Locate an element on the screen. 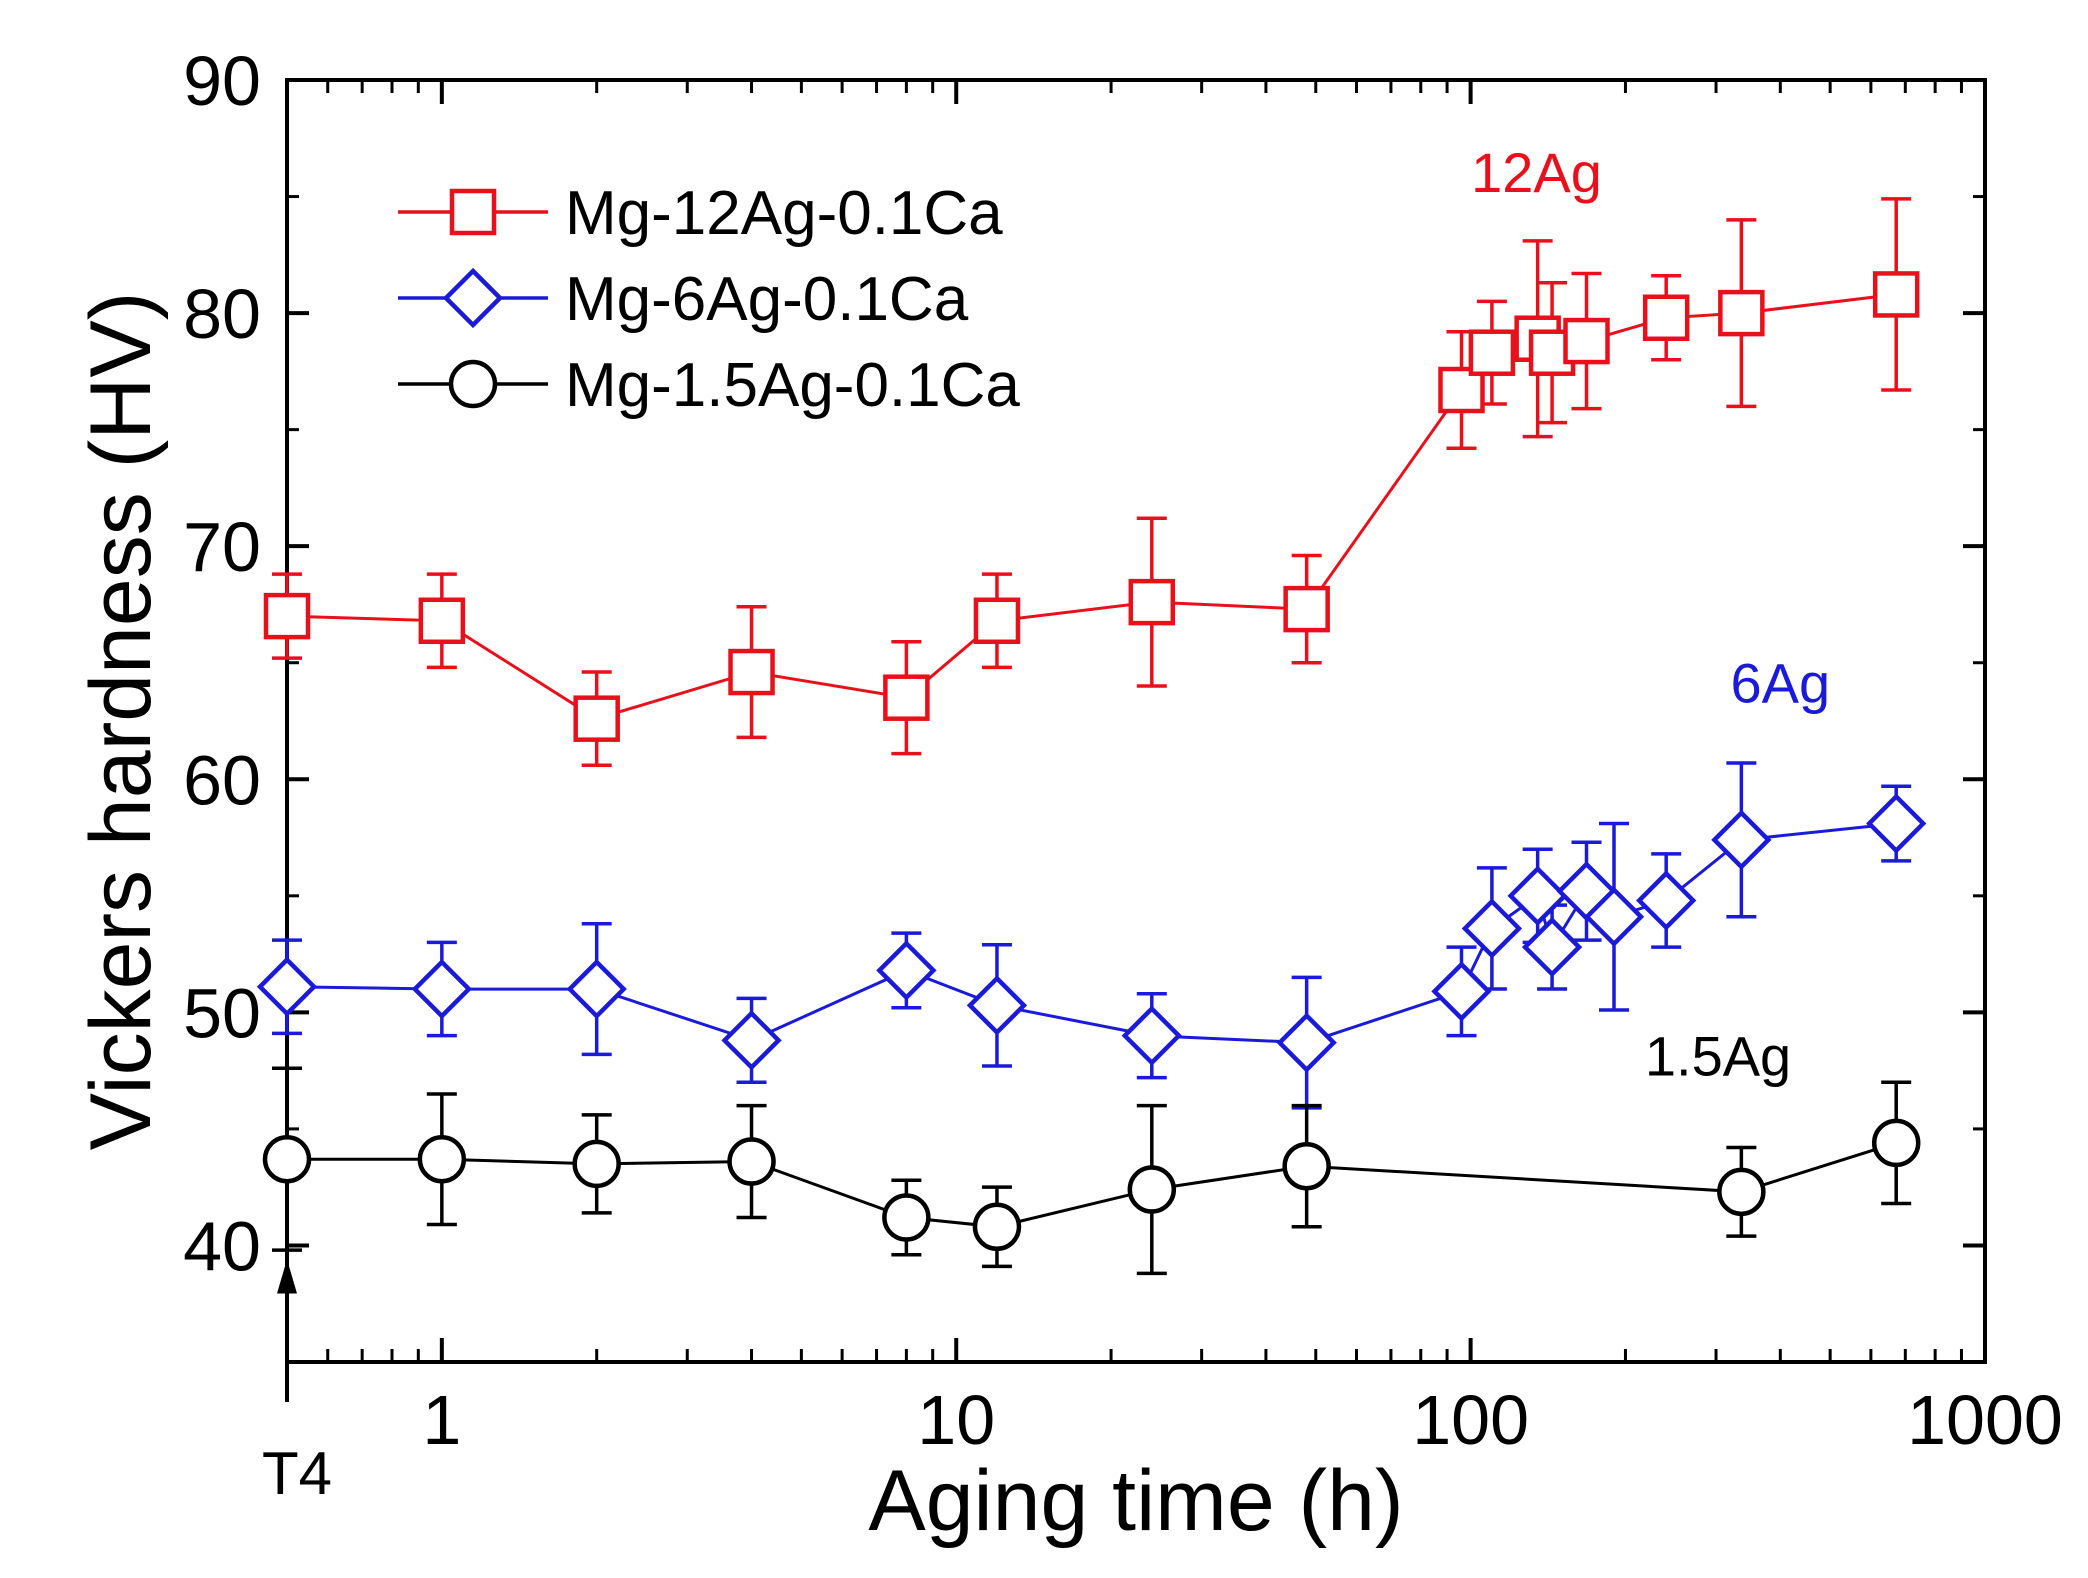 The width and height of the screenshot is (2088, 1578). y-tick-label: 70 is located at coordinates (222, 547).